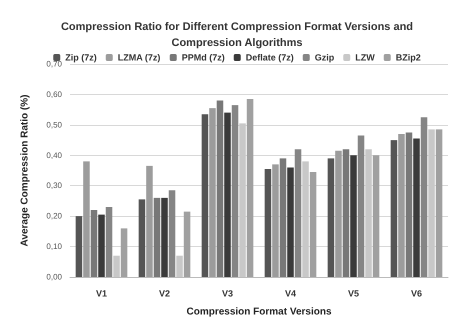  I want to click on y-tick-label: 0,40, so click(54, 155).